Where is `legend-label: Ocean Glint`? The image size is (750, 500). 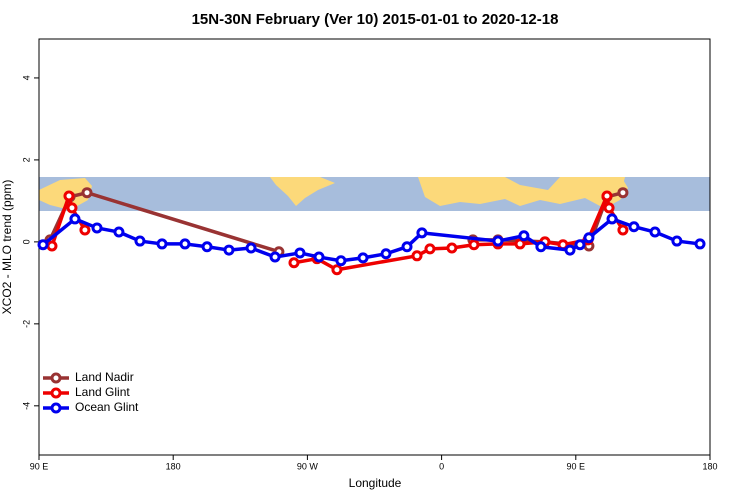
legend-label: Ocean Glint is located at coordinates (107, 407).